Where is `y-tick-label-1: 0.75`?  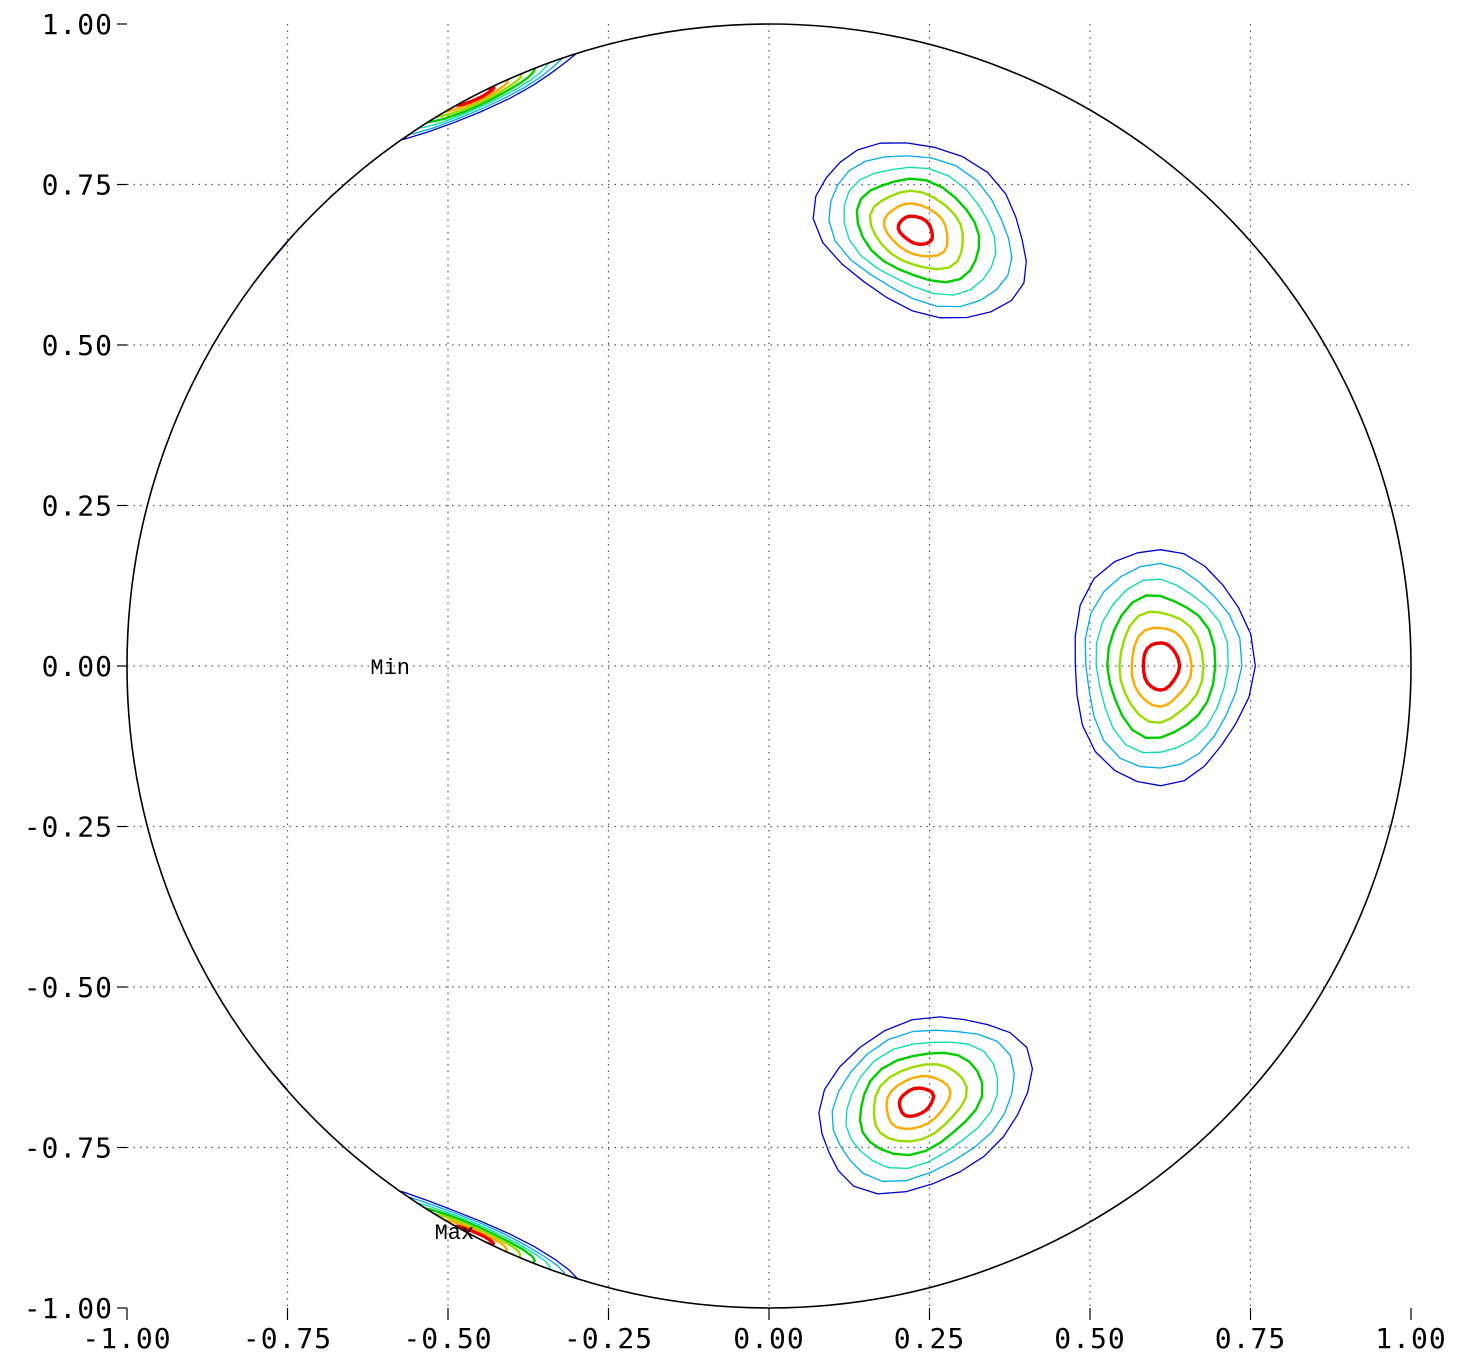
y-tick-label-1: 0.75 is located at coordinates (77, 185).